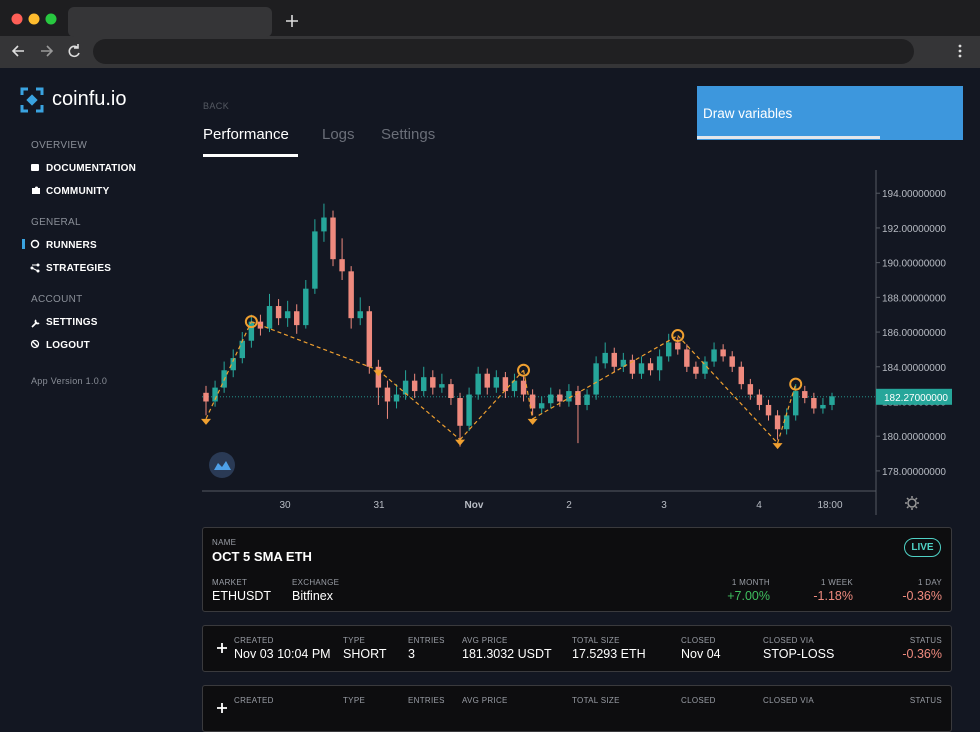  Describe the element at coordinates (74, 51) in the screenshot. I see `reload-button` at that location.